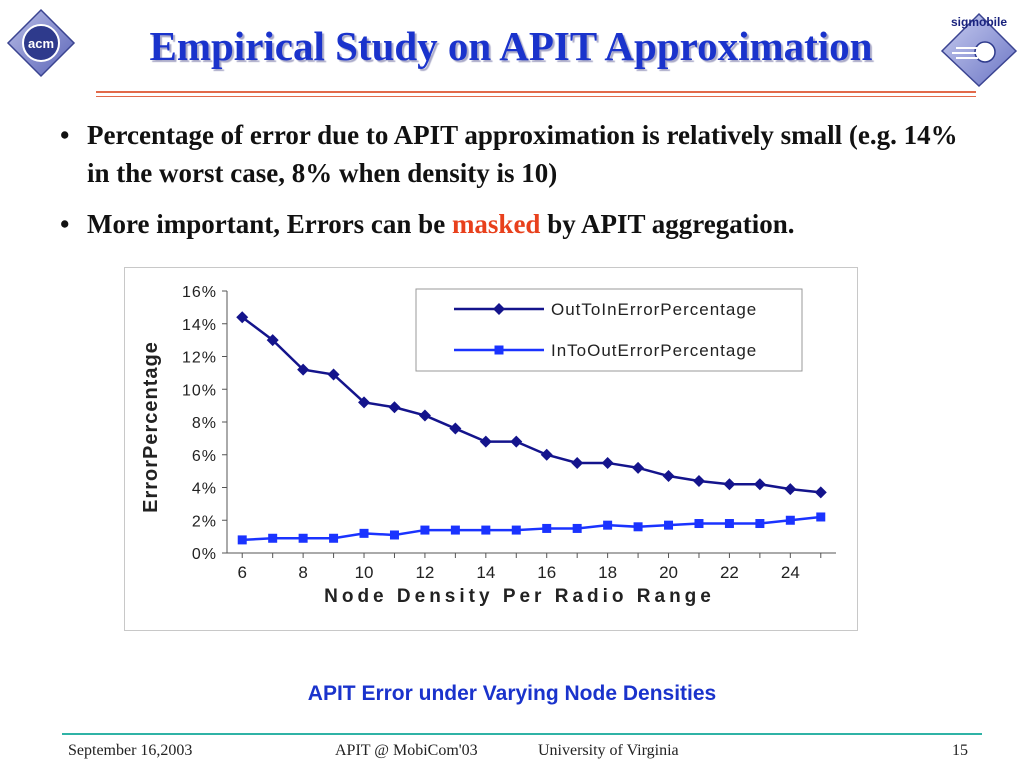  Describe the element at coordinates (667, 224) in the screenshot. I see `bullet-2-after: by APIT aggregation.` at that location.